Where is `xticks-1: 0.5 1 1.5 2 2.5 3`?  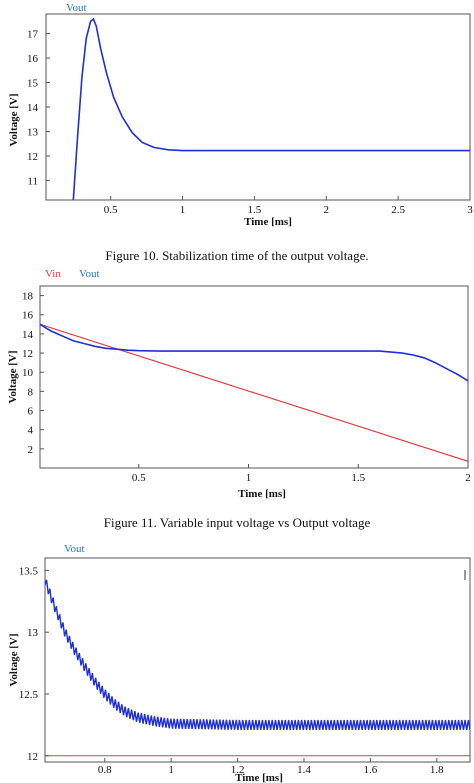
xticks-1: 0.5 1 1.5 2 2.5 3 is located at coordinates (288, 210).